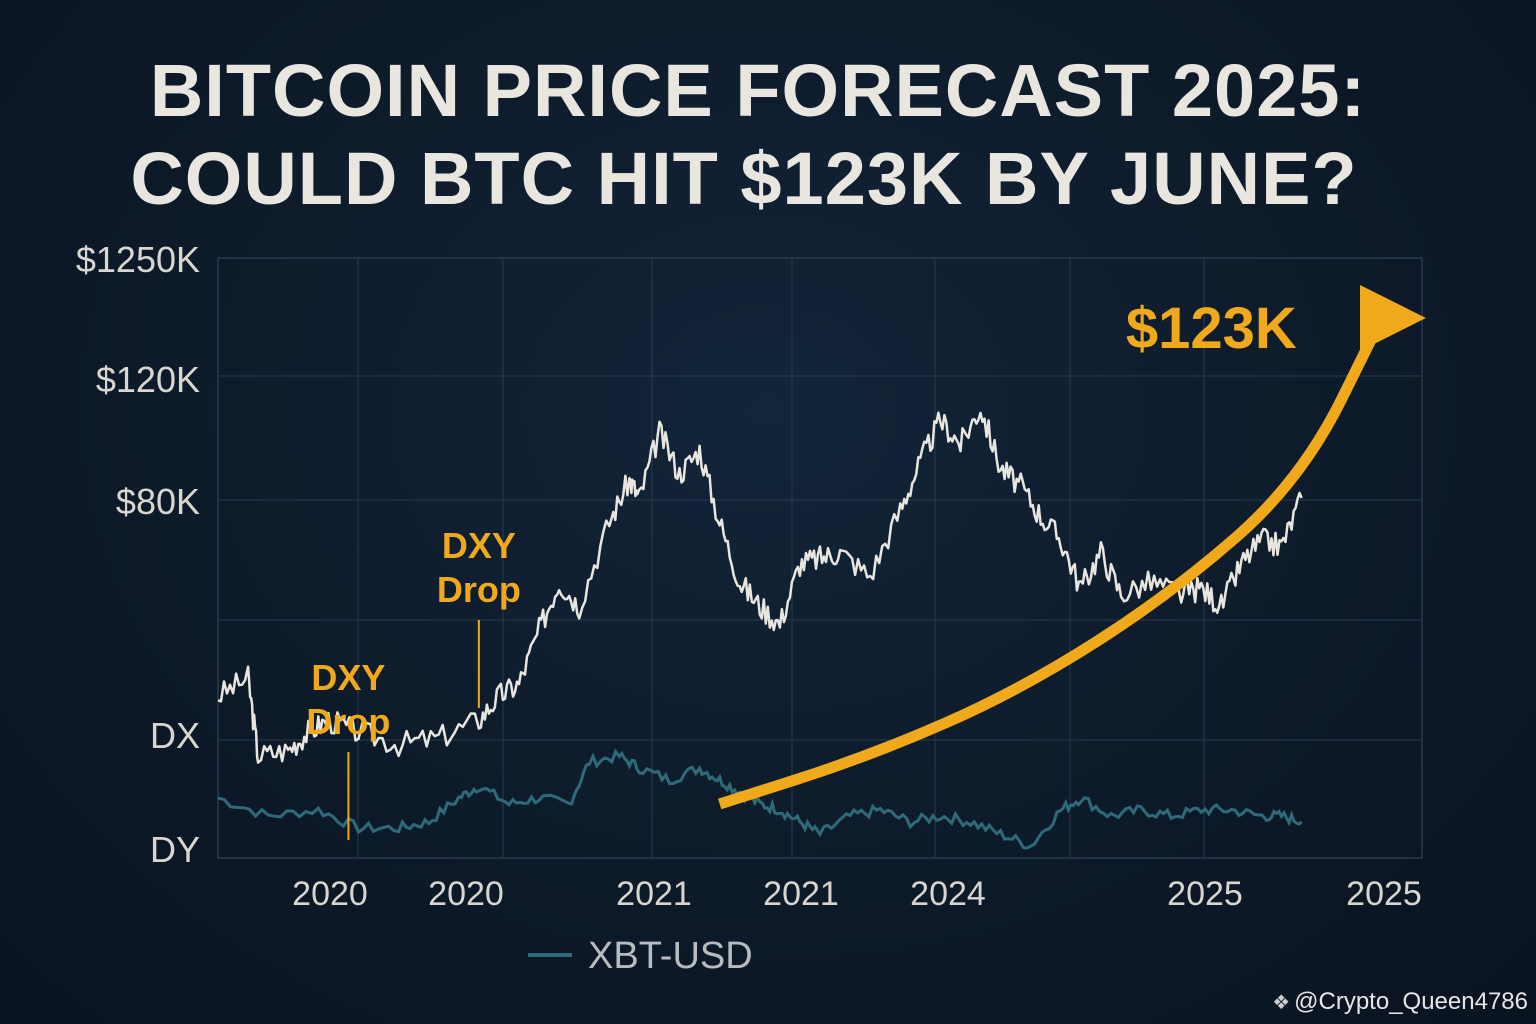 The height and width of the screenshot is (1024, 1536). Describe the element at coordinates (1411, 1001) in the screenshot. I see `watermark-handle: @Crypto_Queen4786` at that location.